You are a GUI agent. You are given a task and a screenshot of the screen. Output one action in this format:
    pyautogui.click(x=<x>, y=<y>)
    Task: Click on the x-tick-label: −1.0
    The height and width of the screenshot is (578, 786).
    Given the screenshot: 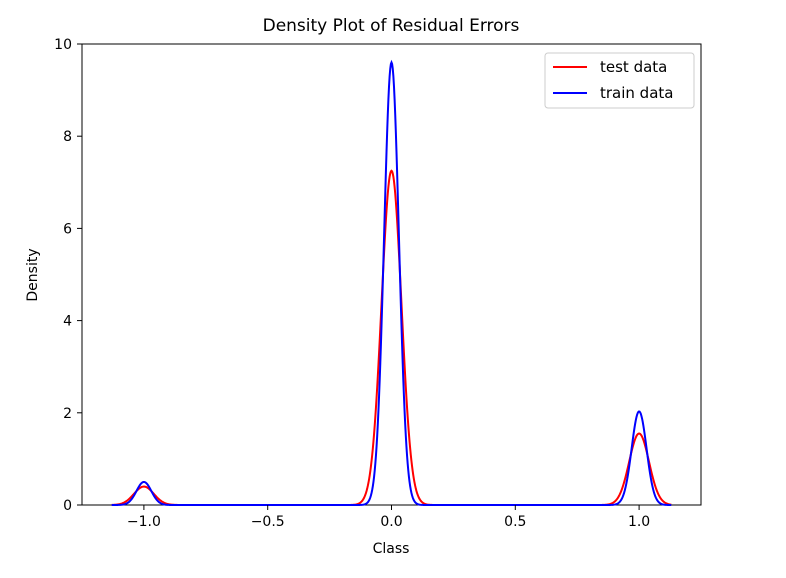 What is the action you would take?
    pyautogui.click(x=144, y=522)
    